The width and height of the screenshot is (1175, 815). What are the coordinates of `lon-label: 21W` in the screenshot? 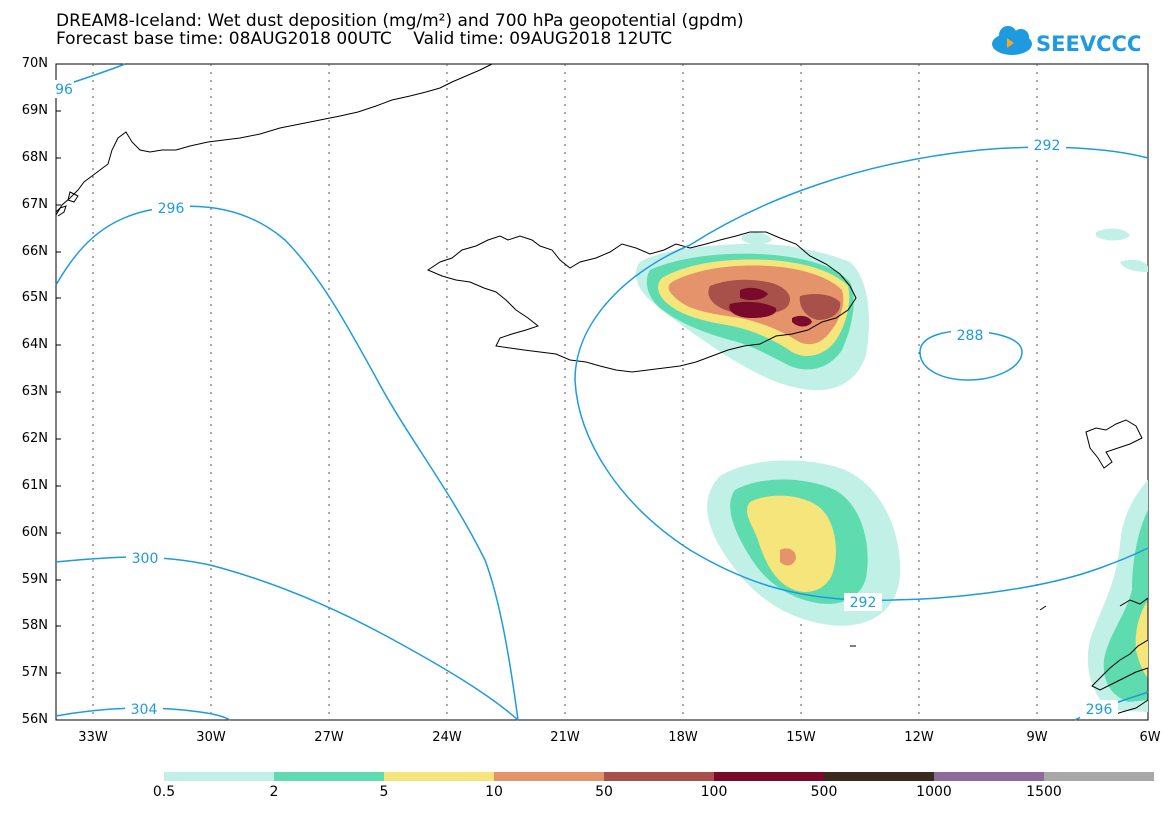 It's located at (565, 737).